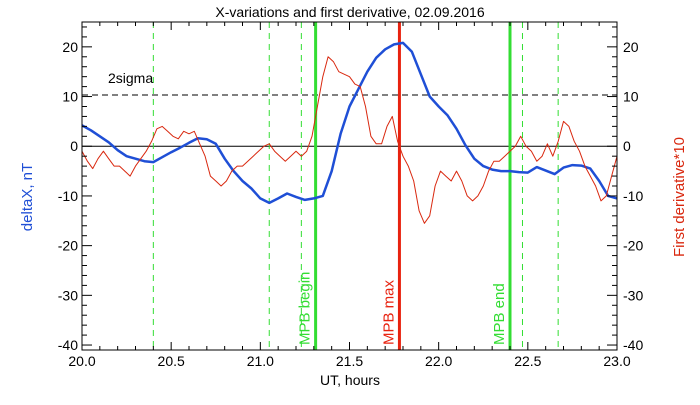 Image resolution: width=700 pixels, height=405 pixels. What do you see at coordinates (68, 345) in the screenshot?
I see `y-tick-label-left: -40` at bounding box center [68, 345].